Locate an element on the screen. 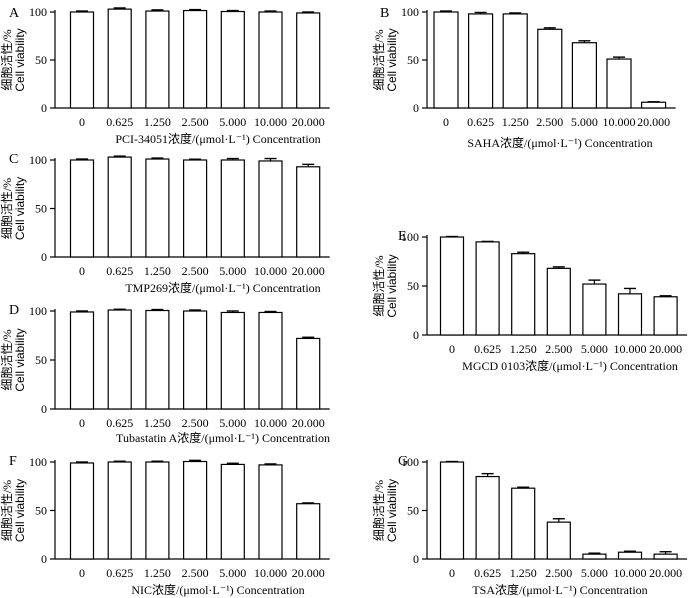 Image resolution: width=700 pixels, height=598 pixels. panel-letter: B is located at coordinates (384, 13).